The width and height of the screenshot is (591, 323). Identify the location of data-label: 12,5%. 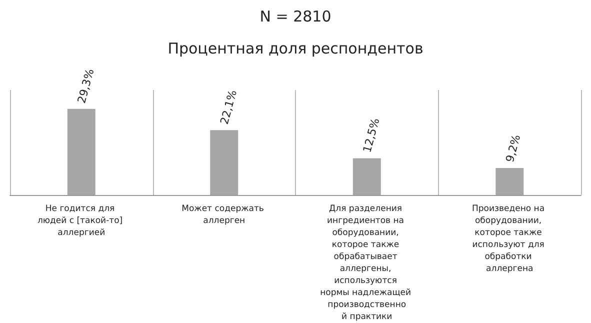
(371, 135).